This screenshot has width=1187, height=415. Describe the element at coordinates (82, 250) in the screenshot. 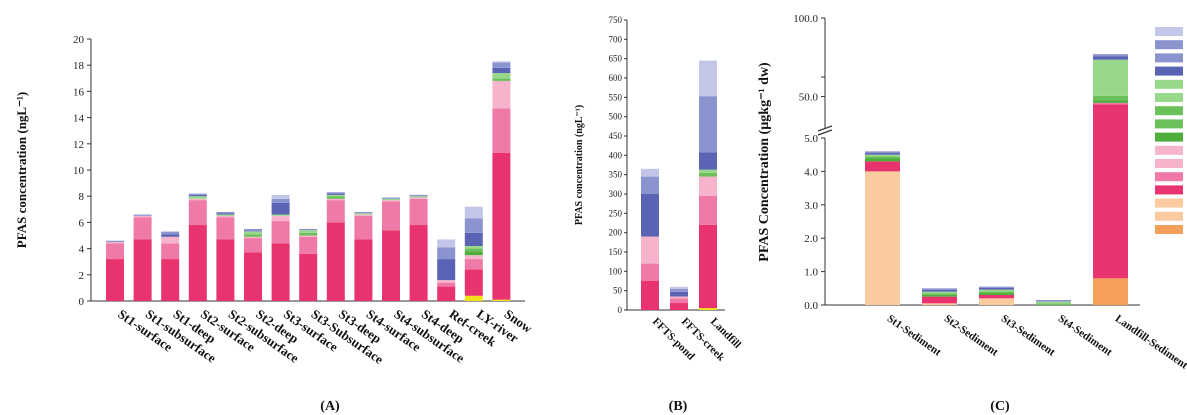

I see `y-tick-label: 4` at that location.